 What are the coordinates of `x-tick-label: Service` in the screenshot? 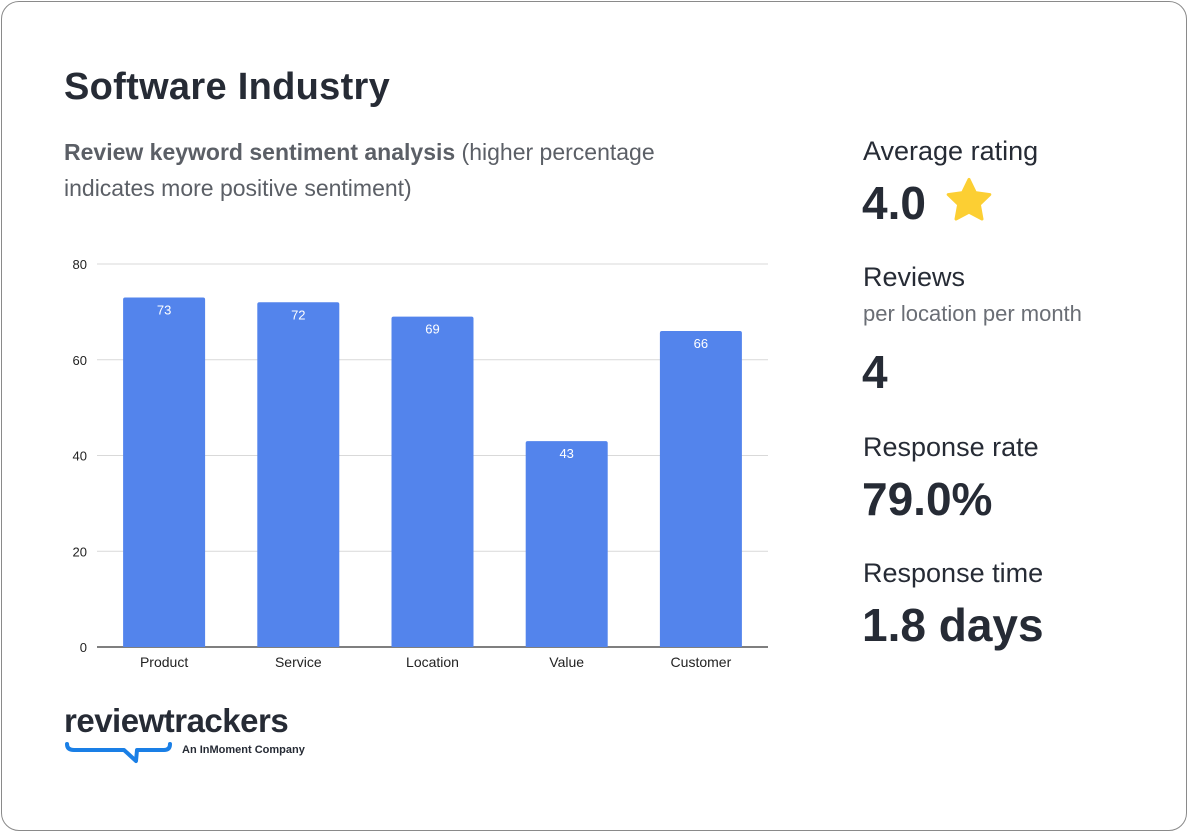 It's located at (298, 662).